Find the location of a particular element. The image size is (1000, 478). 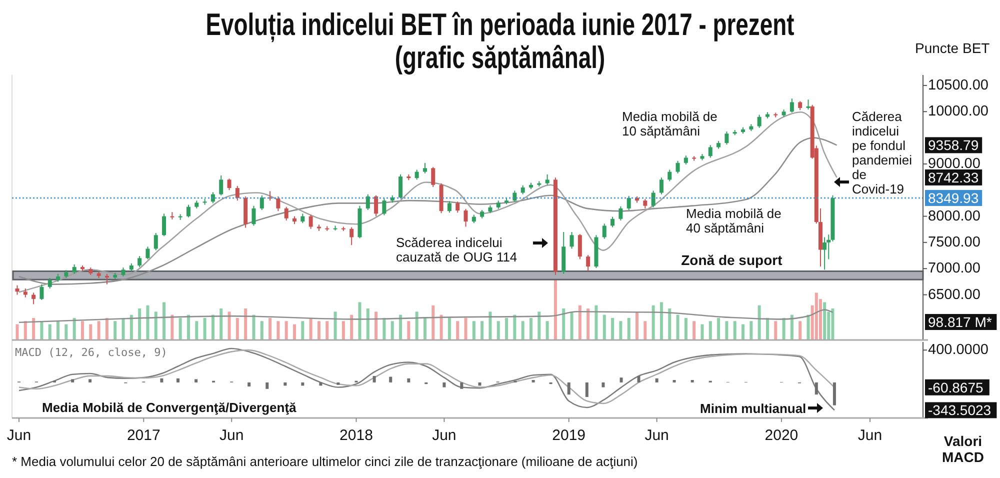

y-tick-label: 9358.79 is located at coordinates (953, 145).